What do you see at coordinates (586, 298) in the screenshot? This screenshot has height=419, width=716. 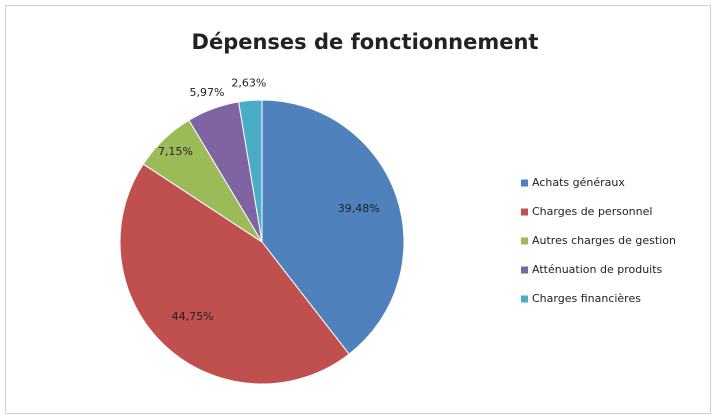 I see `legend-label: Charges financières` at bounding box center [586, 298].